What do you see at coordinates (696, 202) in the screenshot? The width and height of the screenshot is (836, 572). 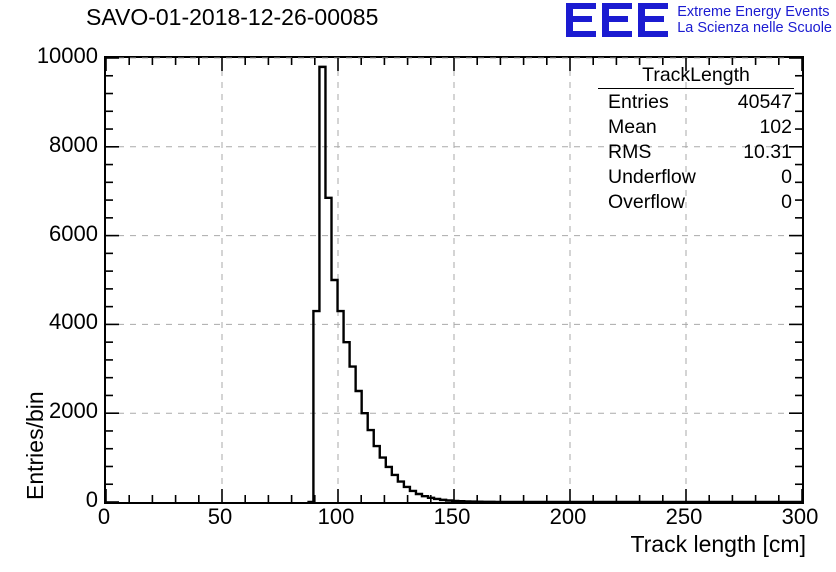 I see `stats-row: Overflow 0` at bounding box center [696, 202].